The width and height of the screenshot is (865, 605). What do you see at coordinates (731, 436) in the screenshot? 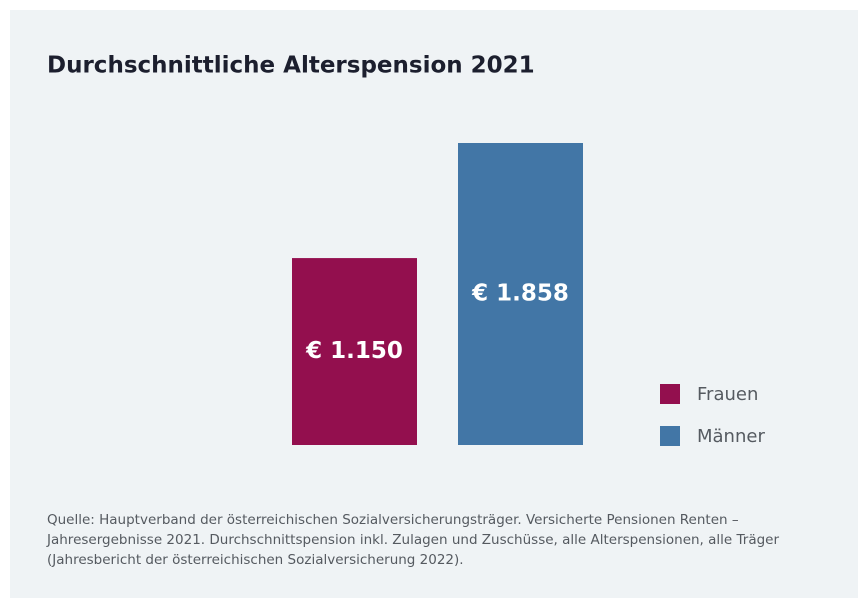
I see `legend-label: Männer` at bounding box center [731, 436].